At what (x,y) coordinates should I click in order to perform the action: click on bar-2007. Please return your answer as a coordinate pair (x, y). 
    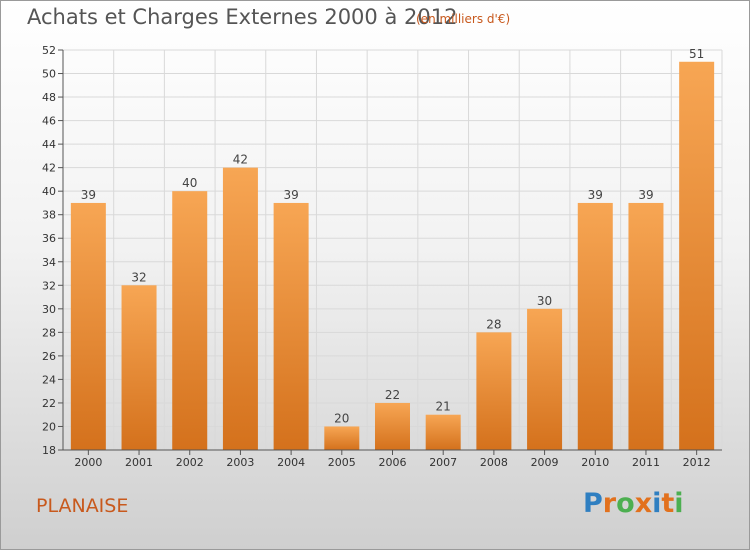
    Looking at the image, I should click on (443, 432).